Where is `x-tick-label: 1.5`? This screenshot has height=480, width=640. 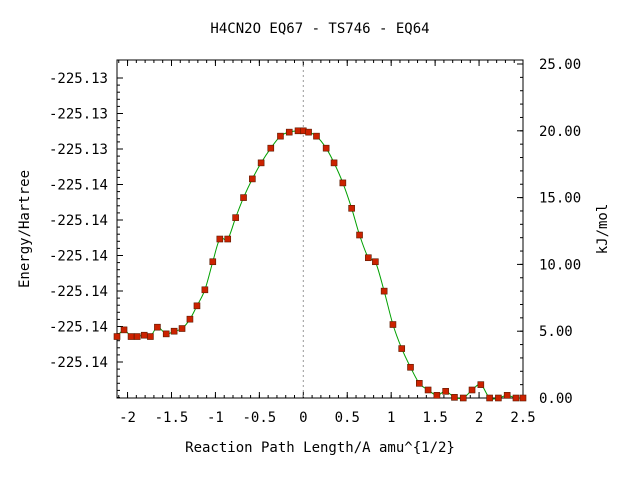
x-tick-label: 1.5 is located at coordinates (434, 418).